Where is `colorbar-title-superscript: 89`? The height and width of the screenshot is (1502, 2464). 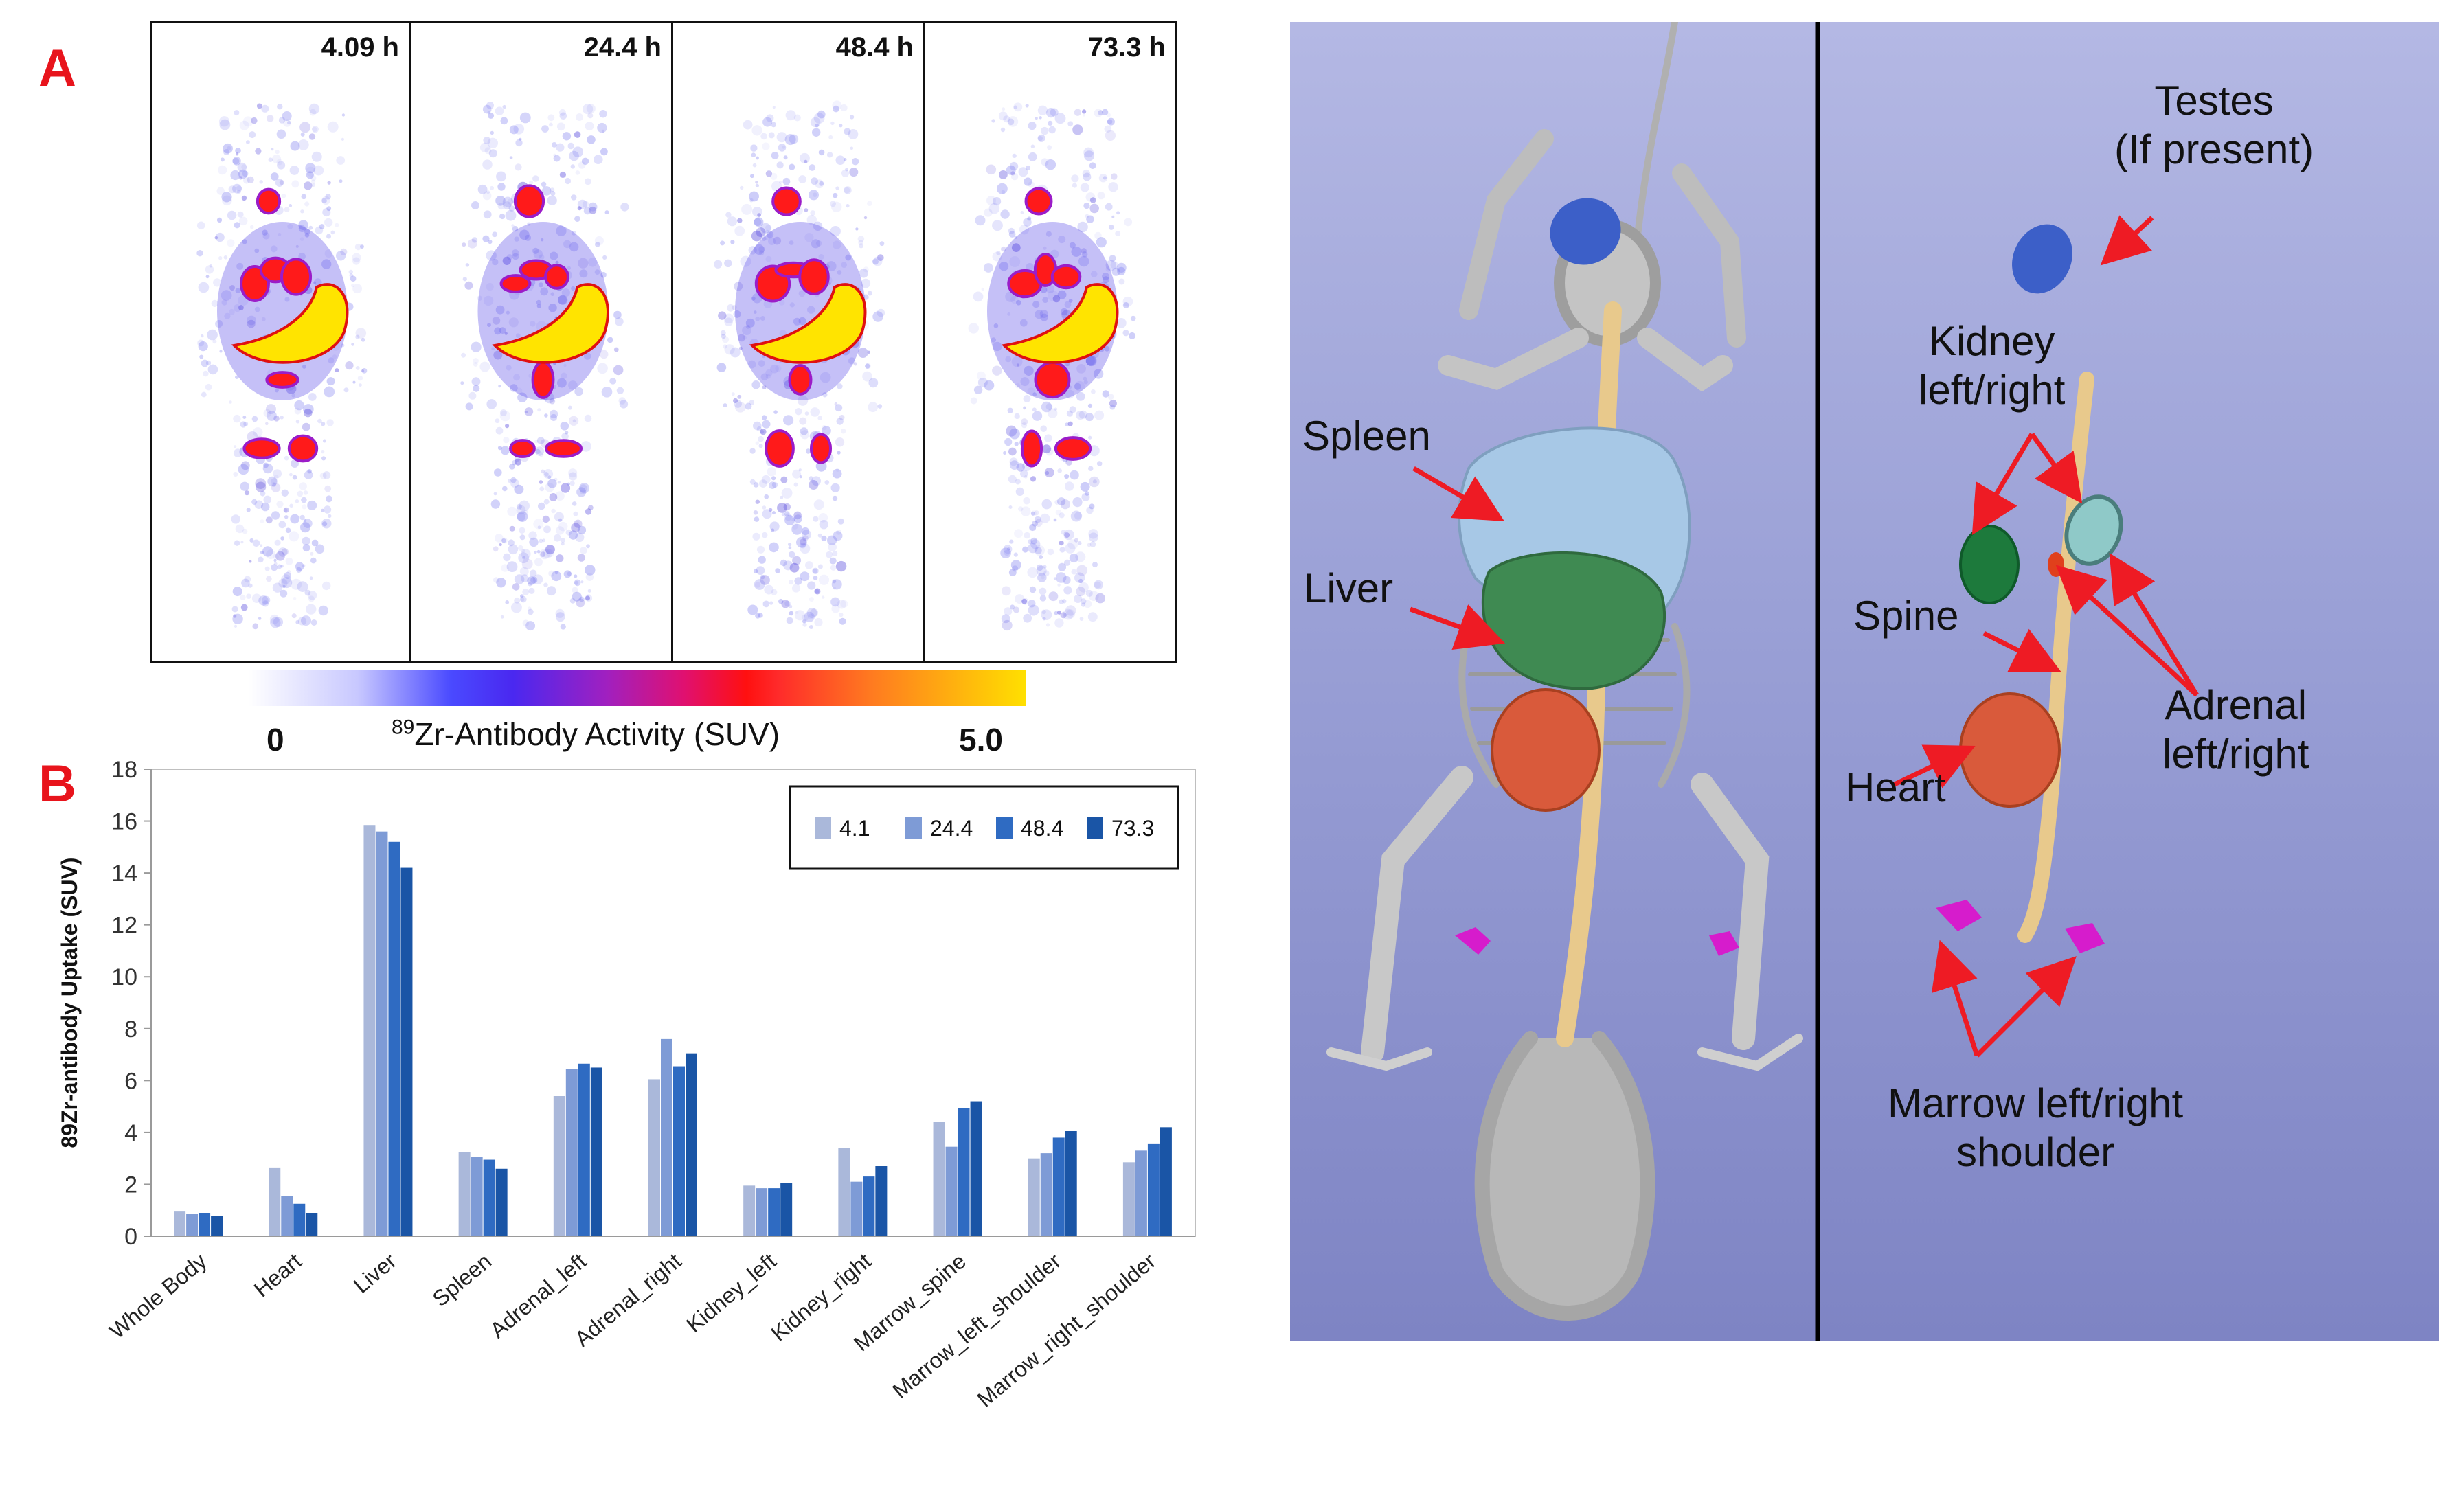
colorbar-title-superscript: 89 is located at coordinates (403, 727).